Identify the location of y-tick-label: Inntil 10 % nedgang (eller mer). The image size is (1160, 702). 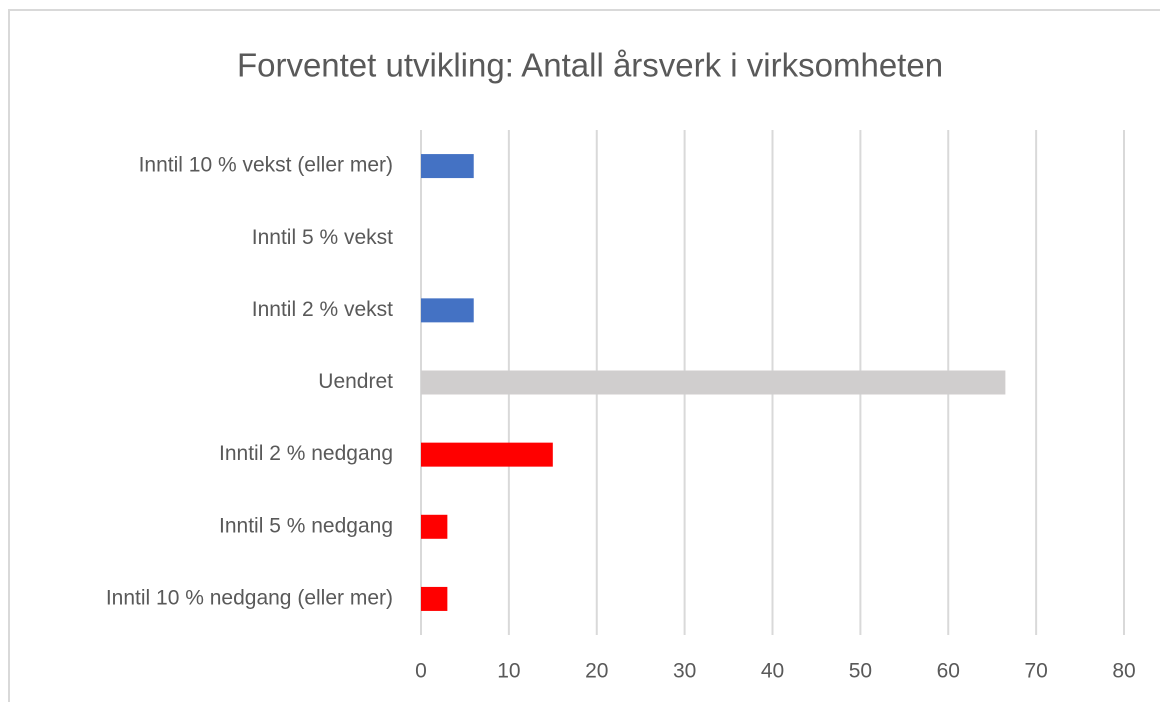
(249, 597).